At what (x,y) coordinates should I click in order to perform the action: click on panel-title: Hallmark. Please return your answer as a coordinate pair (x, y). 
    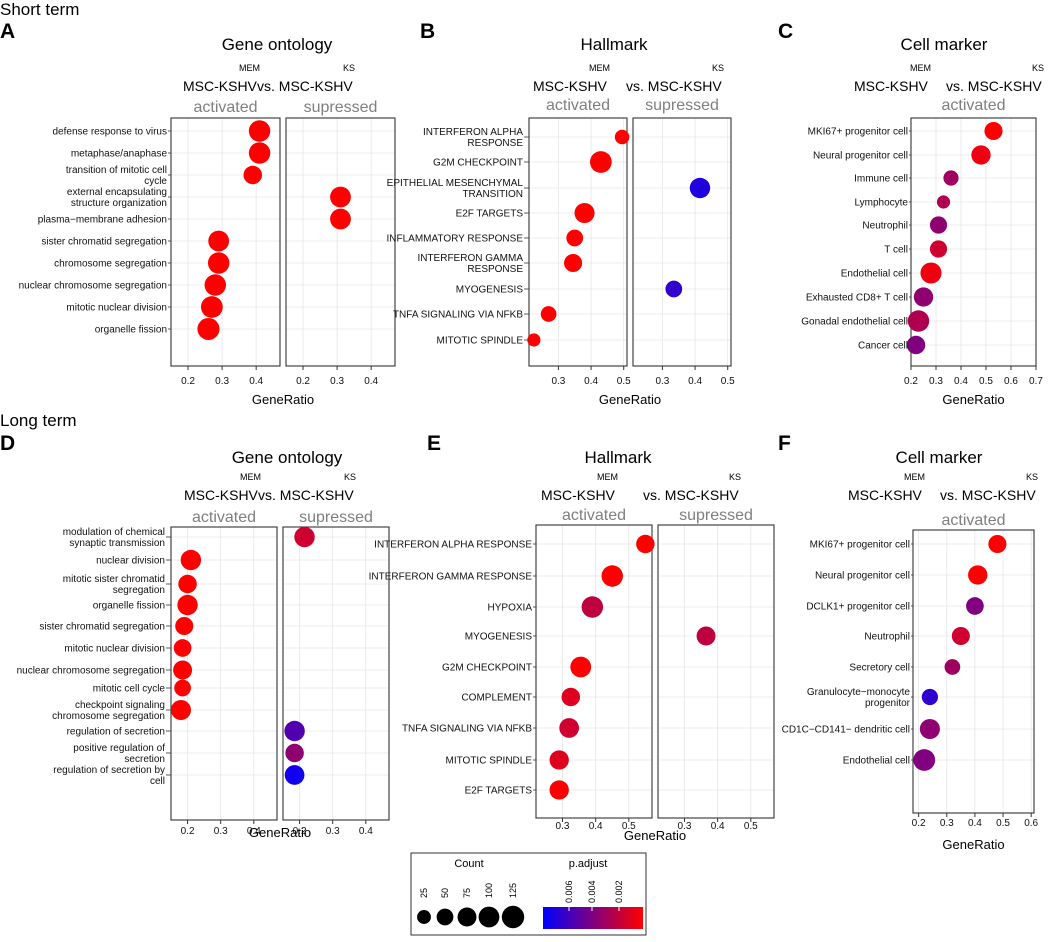
    Looking at the image, I should click on (614, 44).